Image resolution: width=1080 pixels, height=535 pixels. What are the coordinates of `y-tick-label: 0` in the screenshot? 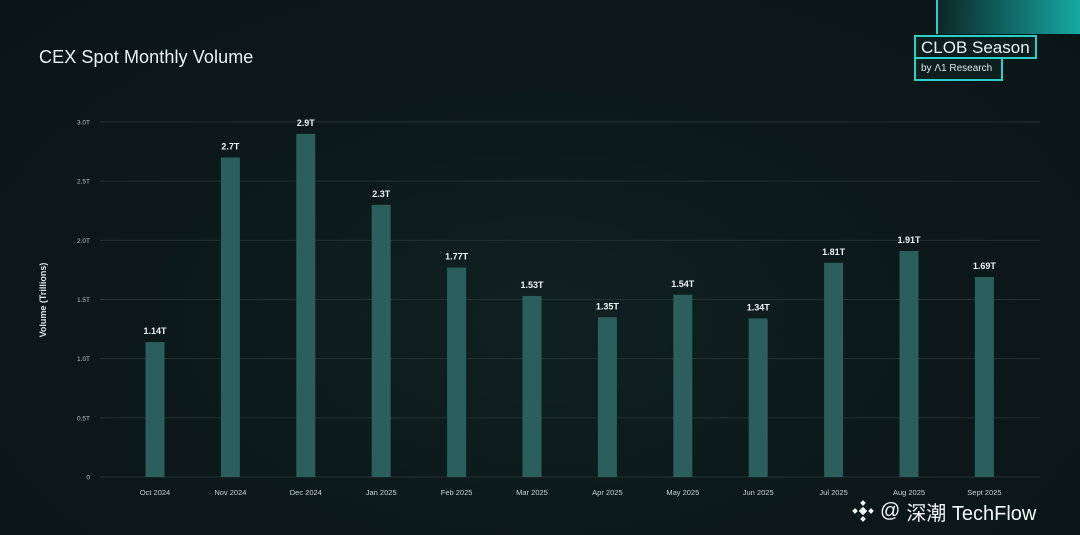 It's located at (88, 478).